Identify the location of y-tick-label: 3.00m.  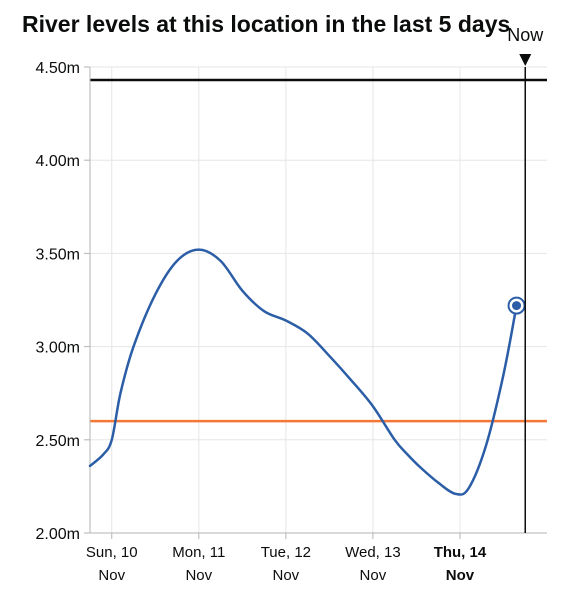
(58, 348).